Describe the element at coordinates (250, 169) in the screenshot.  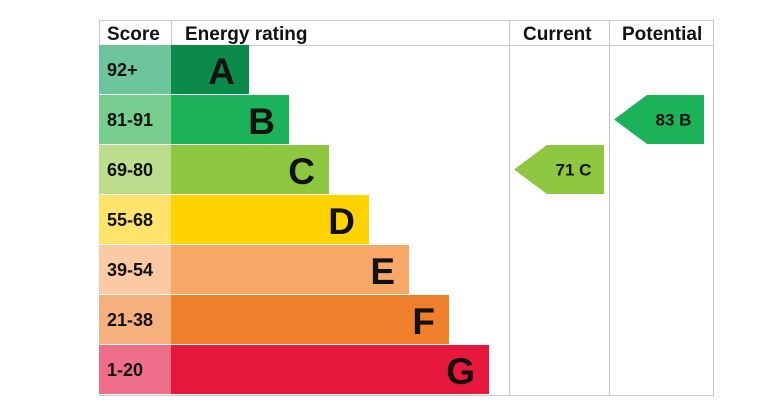
I see `rating-bar-c` at that location.